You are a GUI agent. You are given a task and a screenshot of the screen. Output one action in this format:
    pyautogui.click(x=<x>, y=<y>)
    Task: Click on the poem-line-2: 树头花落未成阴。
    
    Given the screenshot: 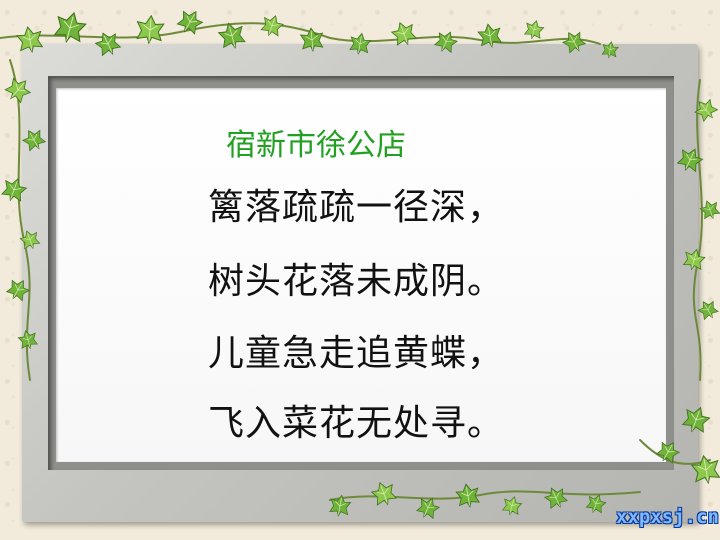 What is the action you would take?
    pyautogui.click(x=356, y=281)
    